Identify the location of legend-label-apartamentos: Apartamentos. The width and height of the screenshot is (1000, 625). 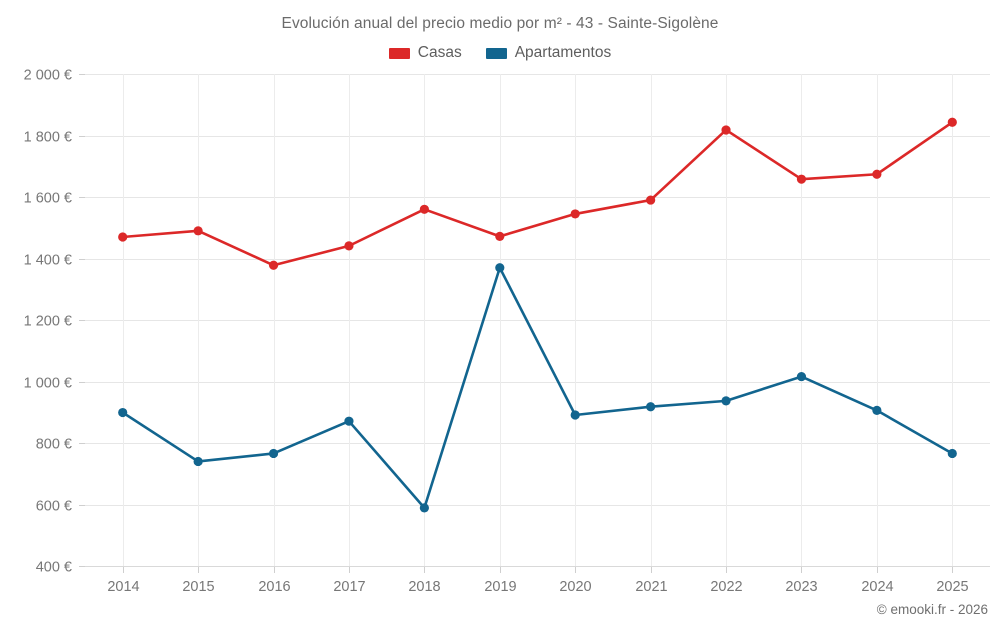
(563, 52).